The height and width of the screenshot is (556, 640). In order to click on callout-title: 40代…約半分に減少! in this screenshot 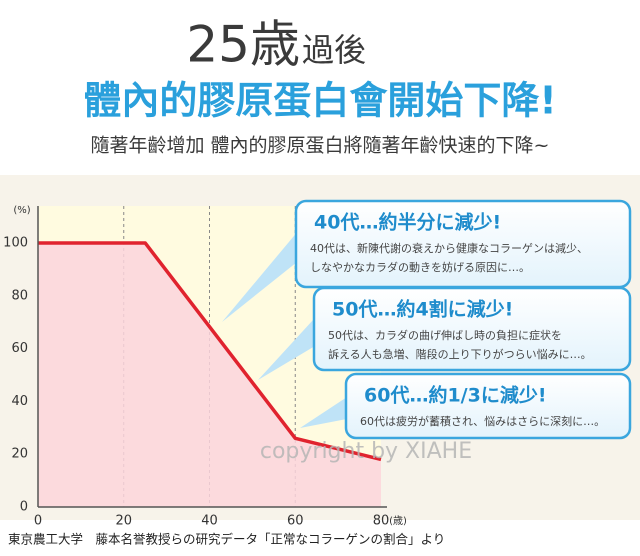, I will do `click(407, 222)`.